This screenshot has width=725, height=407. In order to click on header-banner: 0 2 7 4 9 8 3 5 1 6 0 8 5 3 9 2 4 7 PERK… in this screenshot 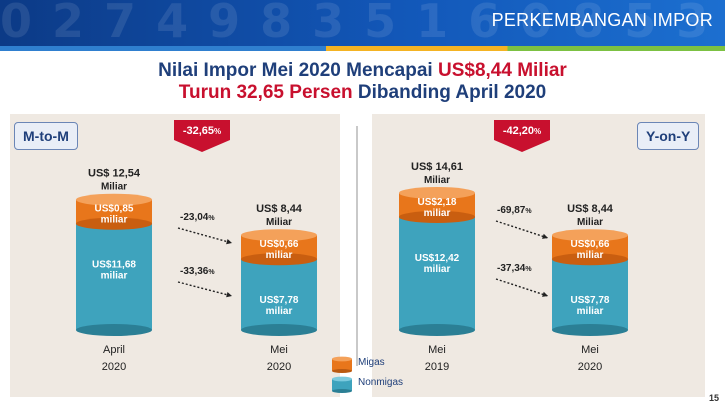, I will do `click(362, 23)`.